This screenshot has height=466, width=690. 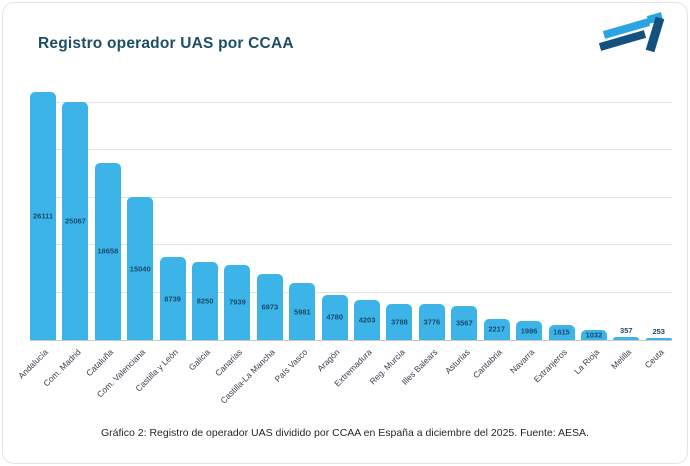 I want to click on brand-logo-icon, so click(x=631, y=32).